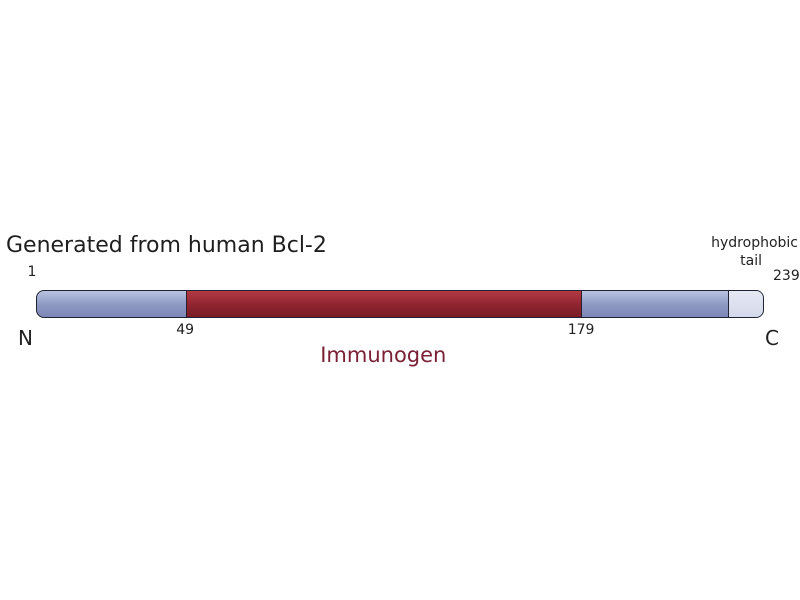  I want to click on hydrophobic-tail-segment, so click(745, 304).